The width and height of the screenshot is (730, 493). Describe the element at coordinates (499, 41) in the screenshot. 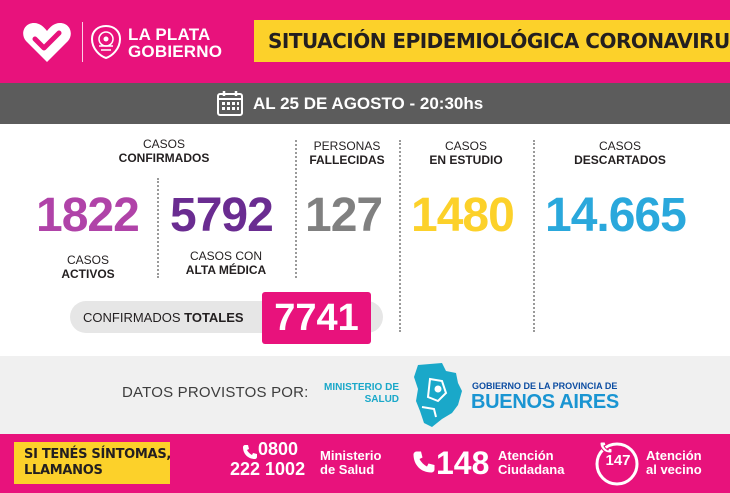

I see `page-title: SITUACIÓN EPIDEMIOLÓGICA CORONAVIRUS` at that location.